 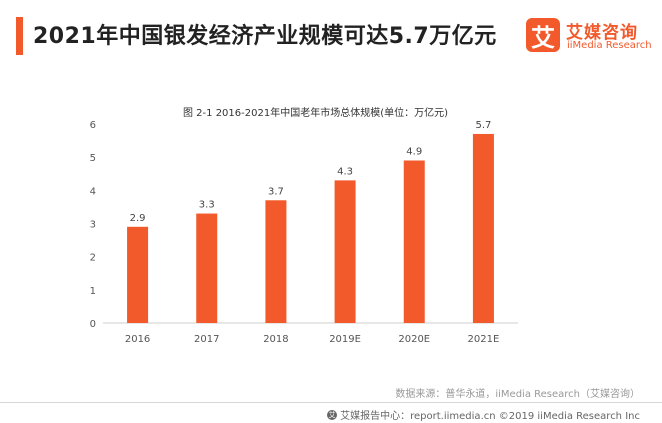 I want to click on bar-value-label: 3.3, so click(x=207, y=205).